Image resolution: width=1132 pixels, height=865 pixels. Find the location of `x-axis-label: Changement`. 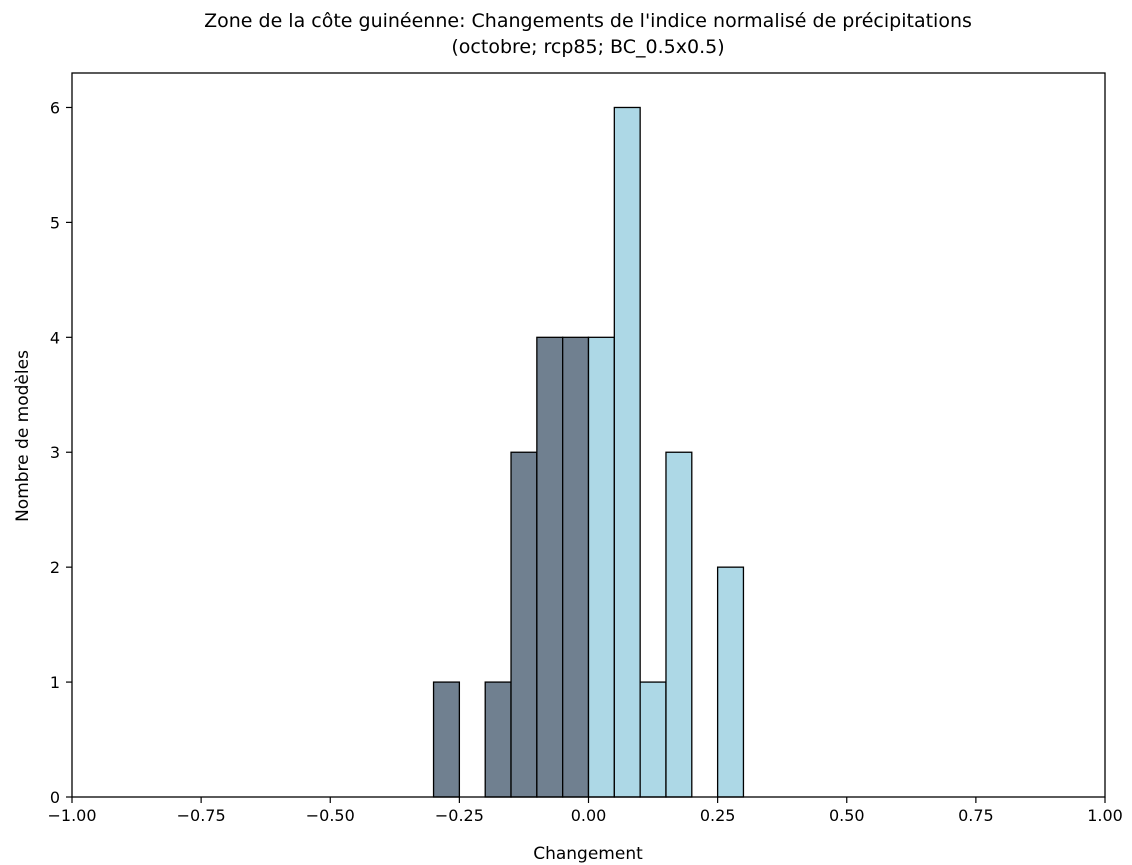

x-axis-label: Changement is located at coordinates (588, 854).